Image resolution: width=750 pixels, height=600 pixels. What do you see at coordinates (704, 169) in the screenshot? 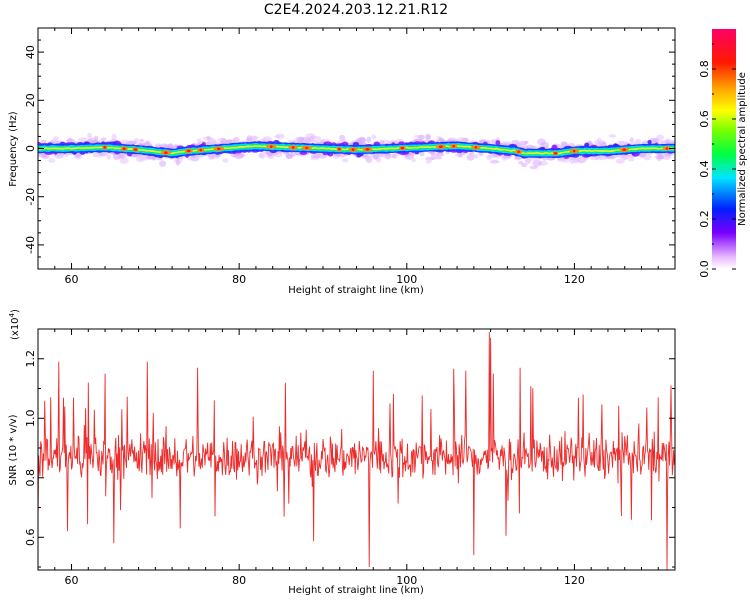
I see `colorbar-tick-label: 0.4` at bounding box center [704, 169].